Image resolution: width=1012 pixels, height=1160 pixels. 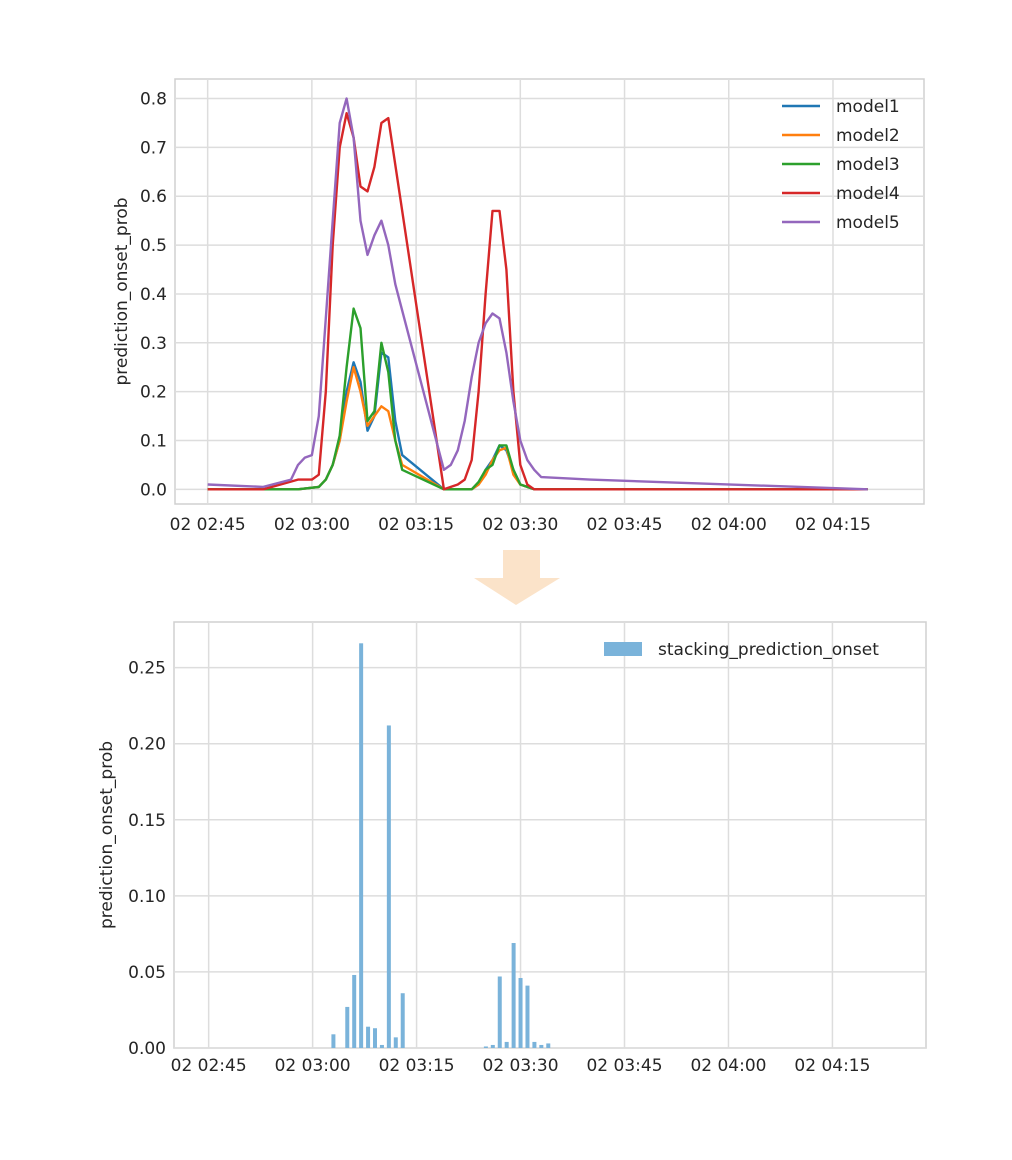 I want to click on legend-label-model3: model3, so click(x=868, y=165).